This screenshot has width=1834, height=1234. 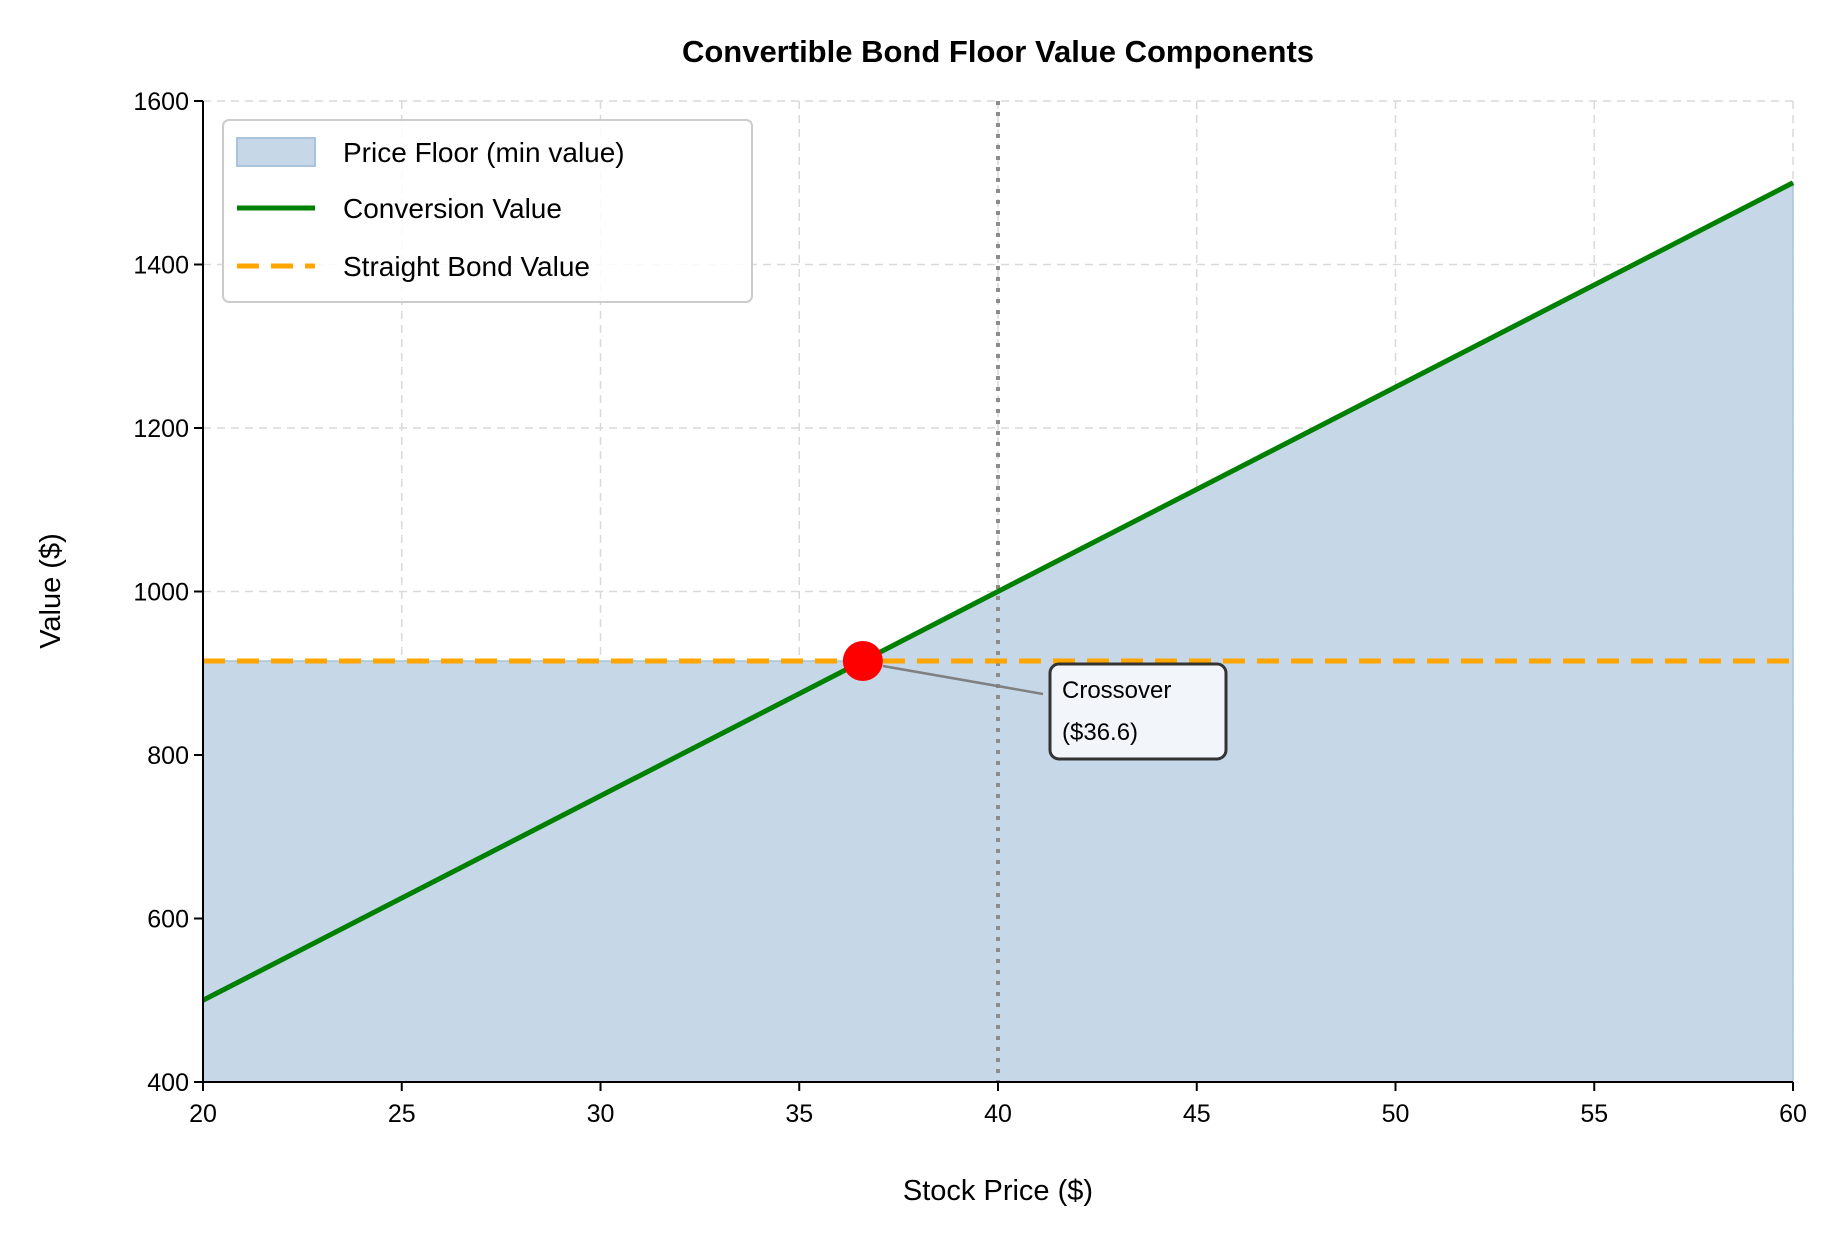 I want to click on y-tick-label: 1200, so click(x=161, y=429).